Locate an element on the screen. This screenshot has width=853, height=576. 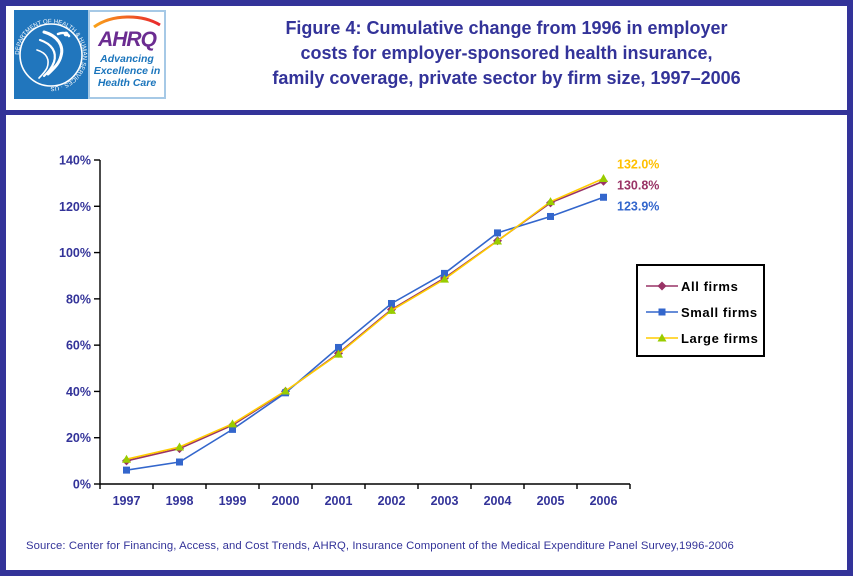
ahrq-arc-icon is located at coordinates (127, 20).